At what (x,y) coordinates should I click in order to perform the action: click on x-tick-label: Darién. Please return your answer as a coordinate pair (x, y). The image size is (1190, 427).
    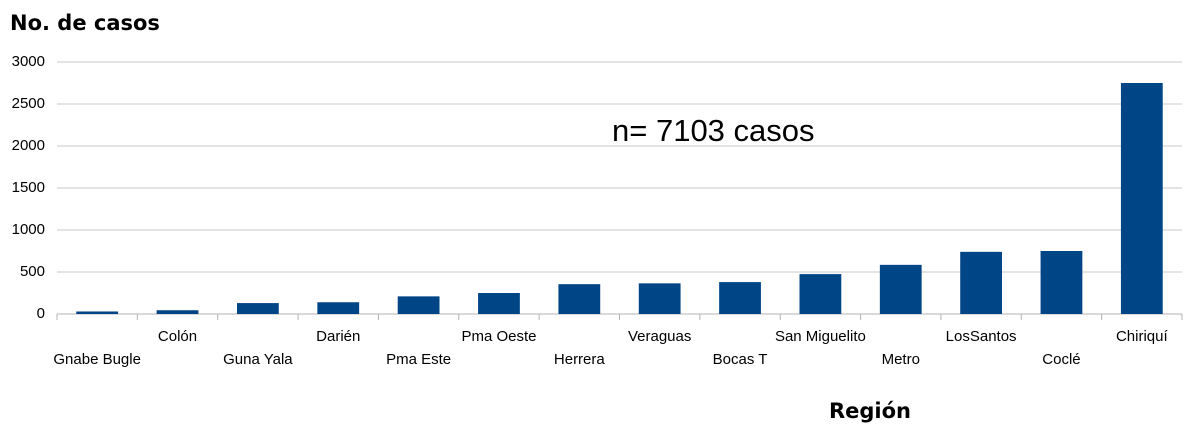
    Looking at the image, I should click on (338, 336).